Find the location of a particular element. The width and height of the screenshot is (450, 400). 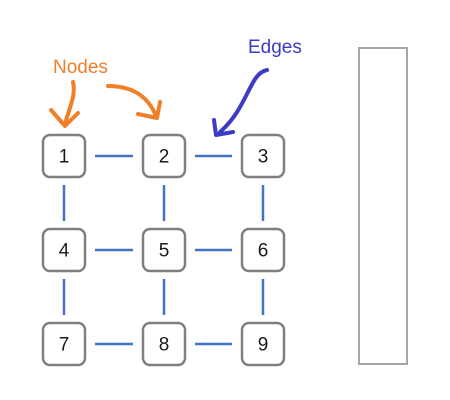

node-2: 2 is located at coordinates (164, 156).